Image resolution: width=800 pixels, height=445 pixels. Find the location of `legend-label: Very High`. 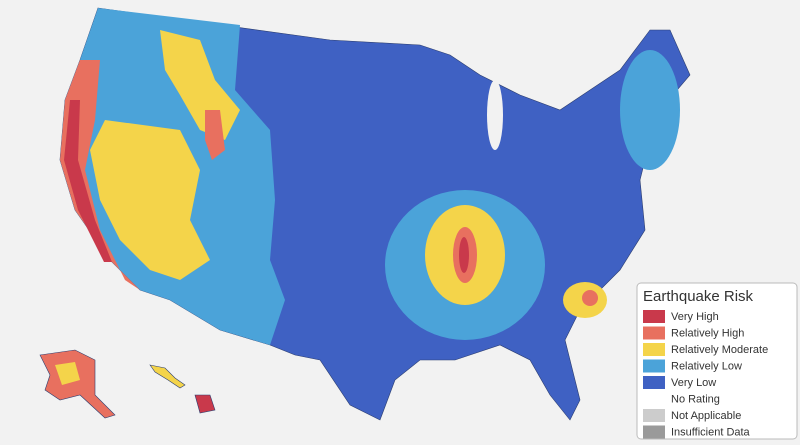

legend-label: Very High is located at coordinates (695, 317).